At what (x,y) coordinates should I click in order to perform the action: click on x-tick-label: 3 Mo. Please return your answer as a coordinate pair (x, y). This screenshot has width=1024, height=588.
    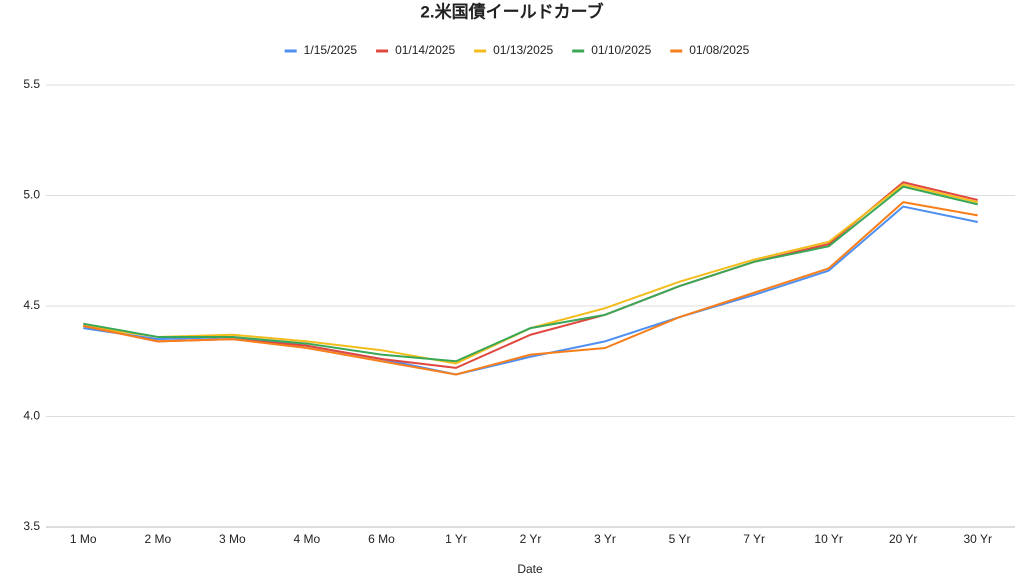
    Looking at the image, I should click on (232, 539).